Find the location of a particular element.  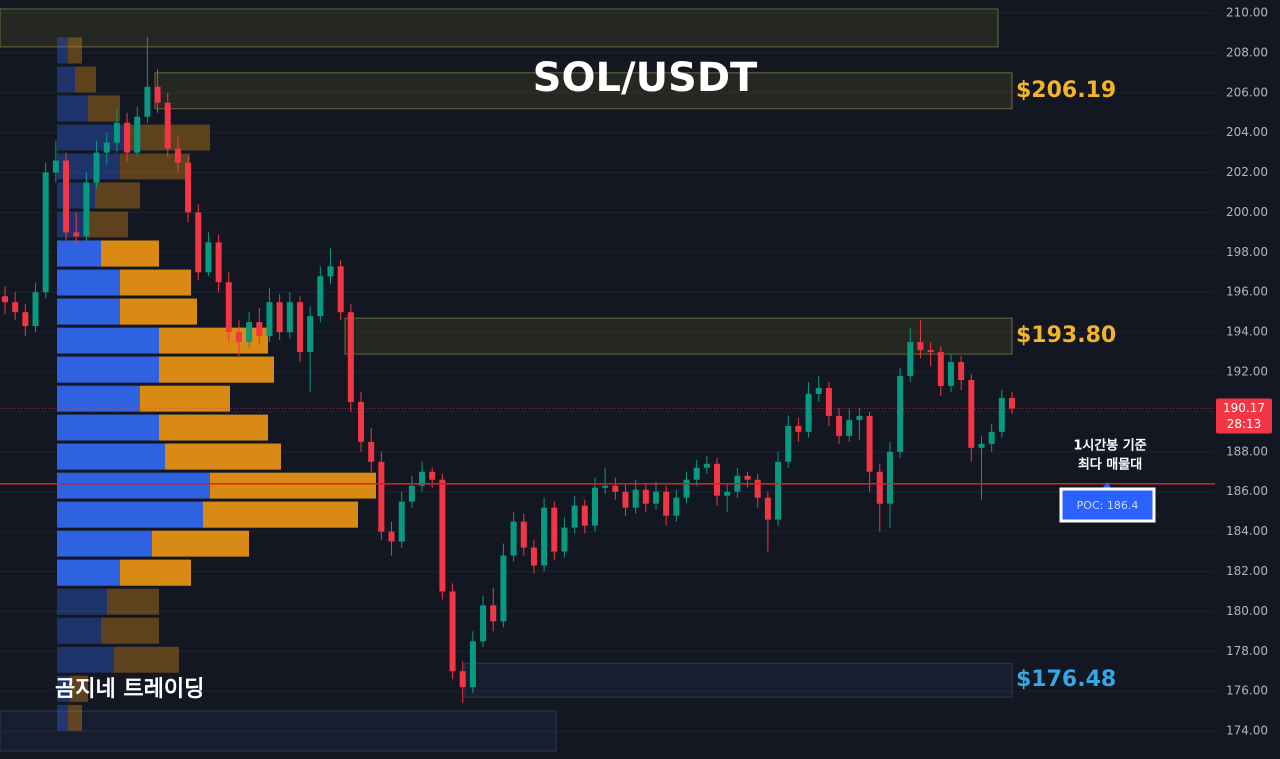

y-tick-label: 210.00 is located at coordinates (1247, 12).